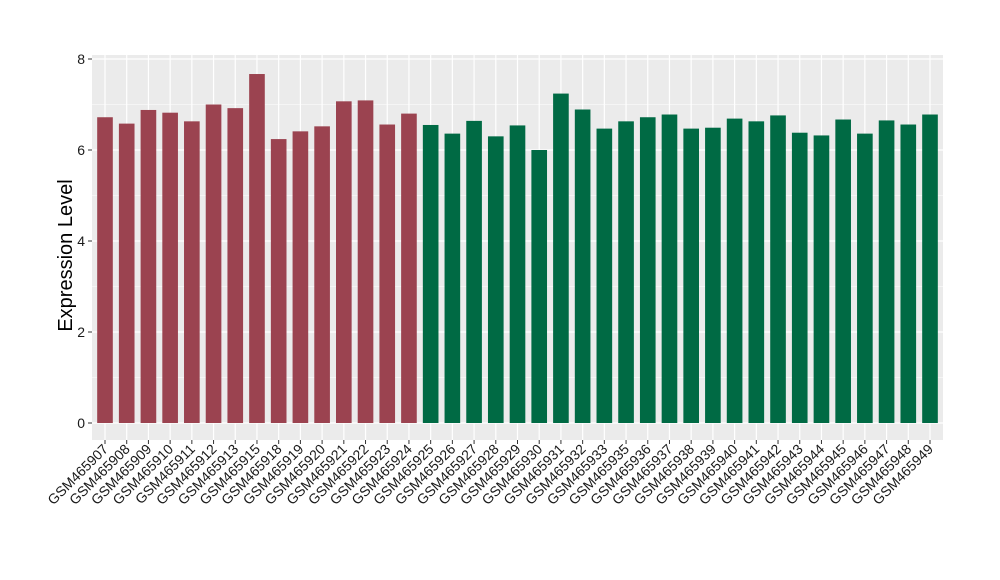 This screenshot has width=1000, height=580. I want to click on bar-GSM465918, so click(278, 281).